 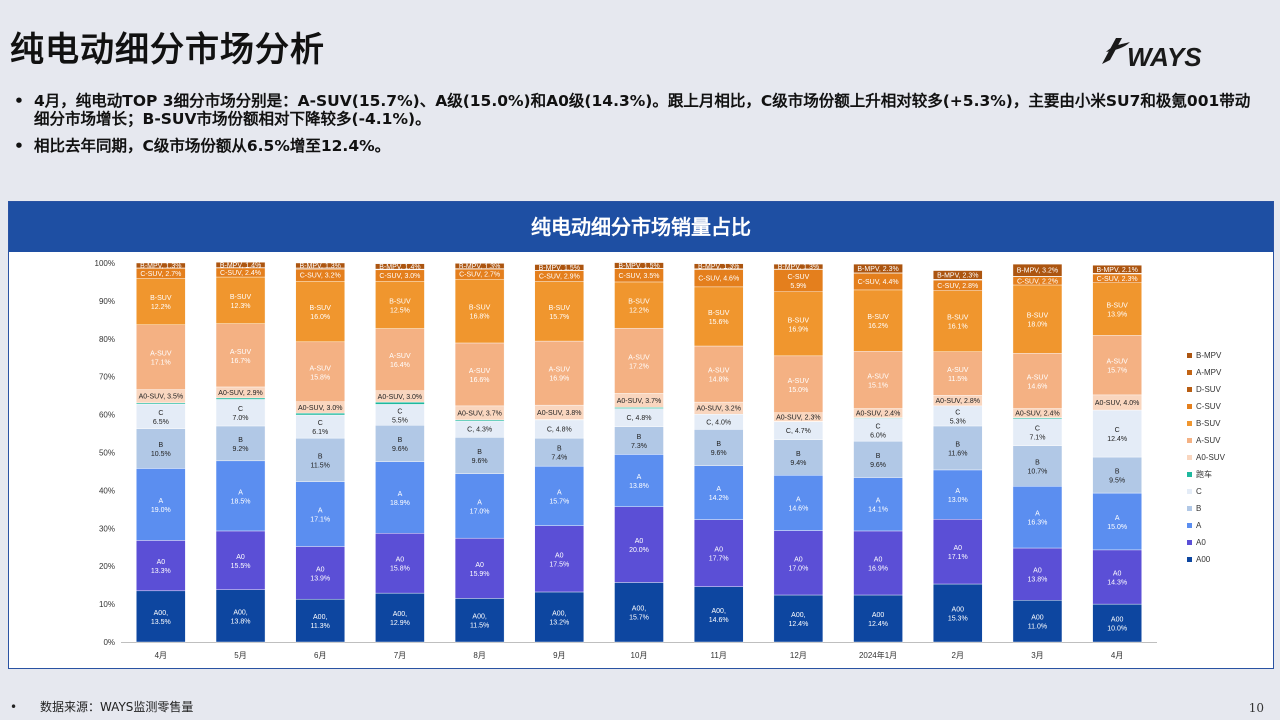 I want to click on legend-label: B-MPV, so click(x=1209, y=355).